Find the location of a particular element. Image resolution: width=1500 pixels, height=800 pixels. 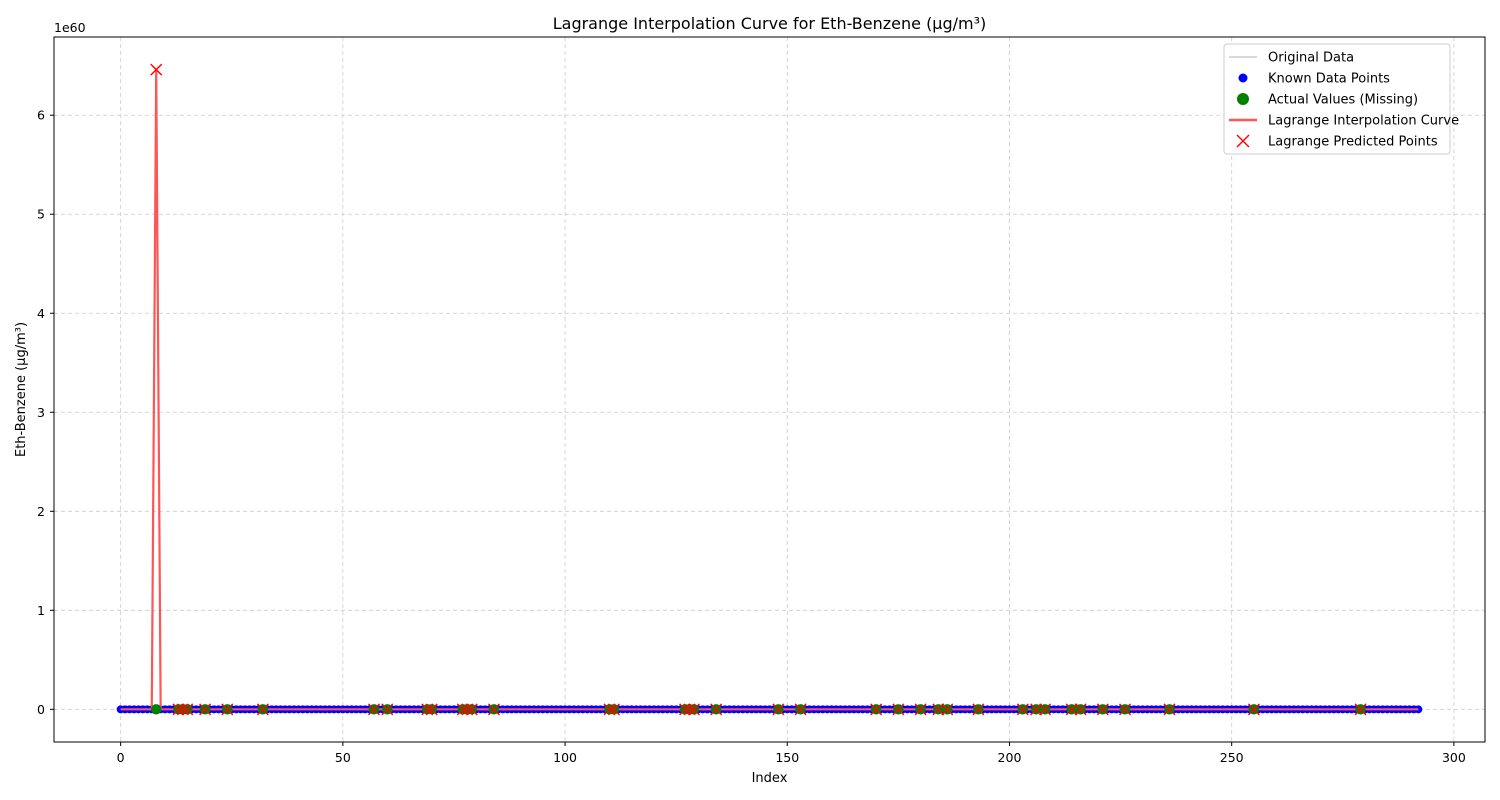

y-axis-scale-label: 1e60 is located at coordinates (70, 27).